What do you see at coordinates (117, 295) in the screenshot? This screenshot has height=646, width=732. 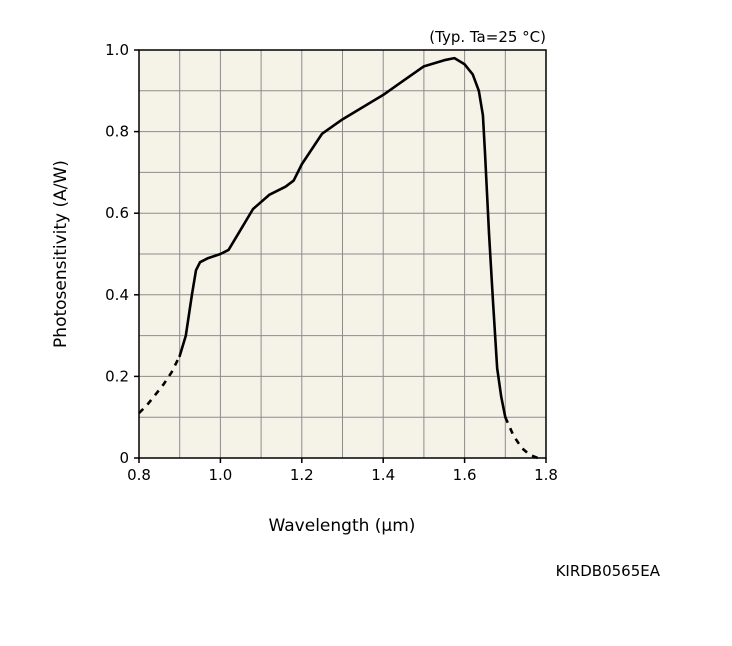 I see `y-tick-label: 0.4` at bounding box center [117, 295].